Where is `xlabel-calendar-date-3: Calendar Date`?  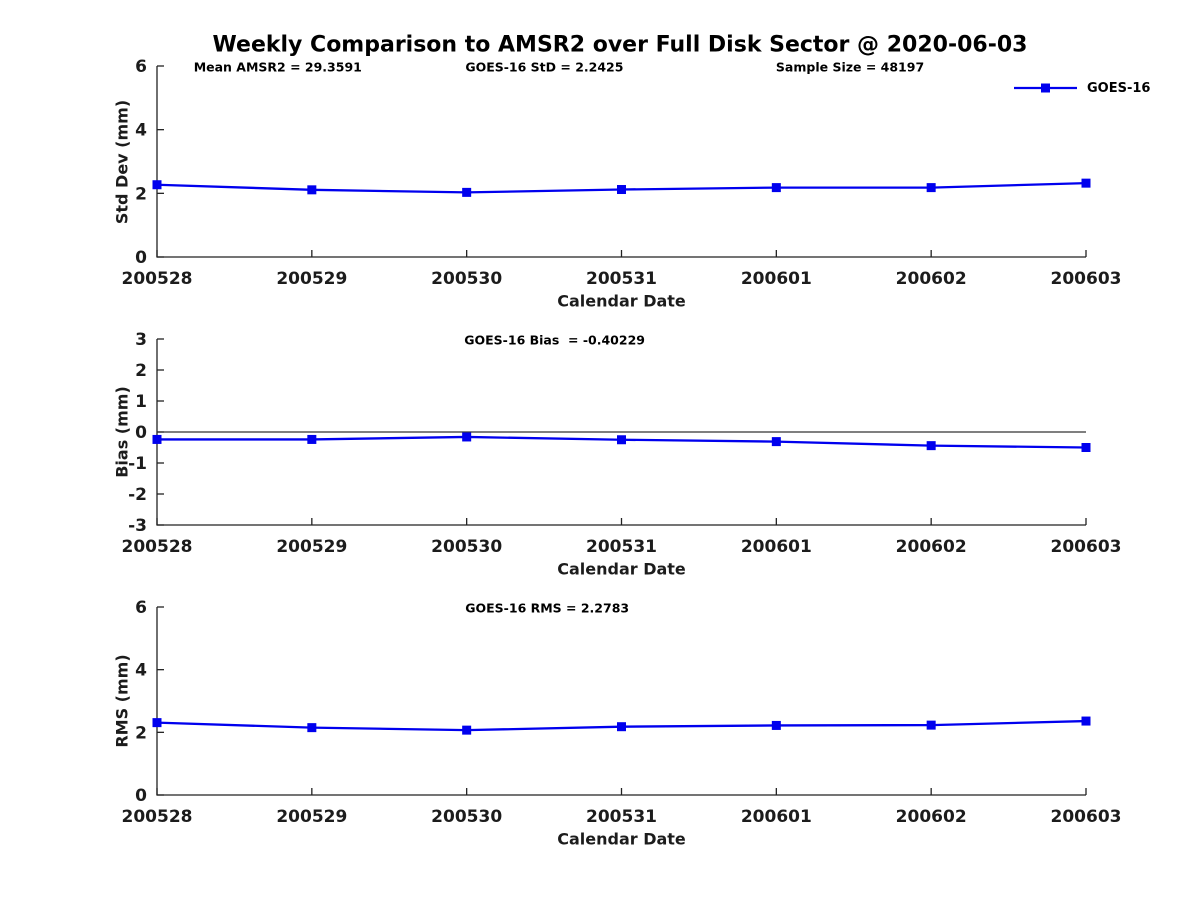 xlabel-calendar-date-3: Calendar Date is located at coordinates (621, 839).